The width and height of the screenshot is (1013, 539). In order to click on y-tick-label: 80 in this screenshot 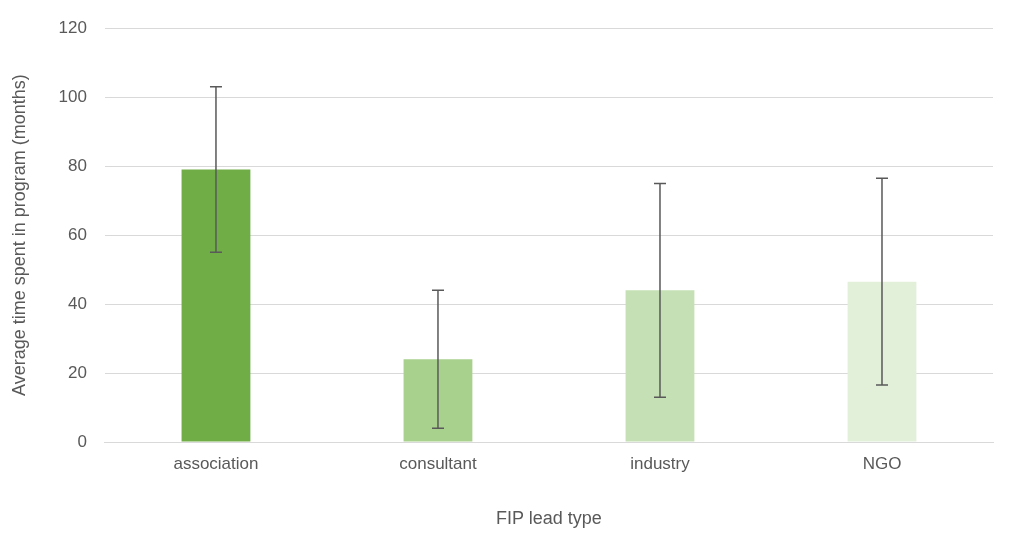, I will do `click(77, 165)`.